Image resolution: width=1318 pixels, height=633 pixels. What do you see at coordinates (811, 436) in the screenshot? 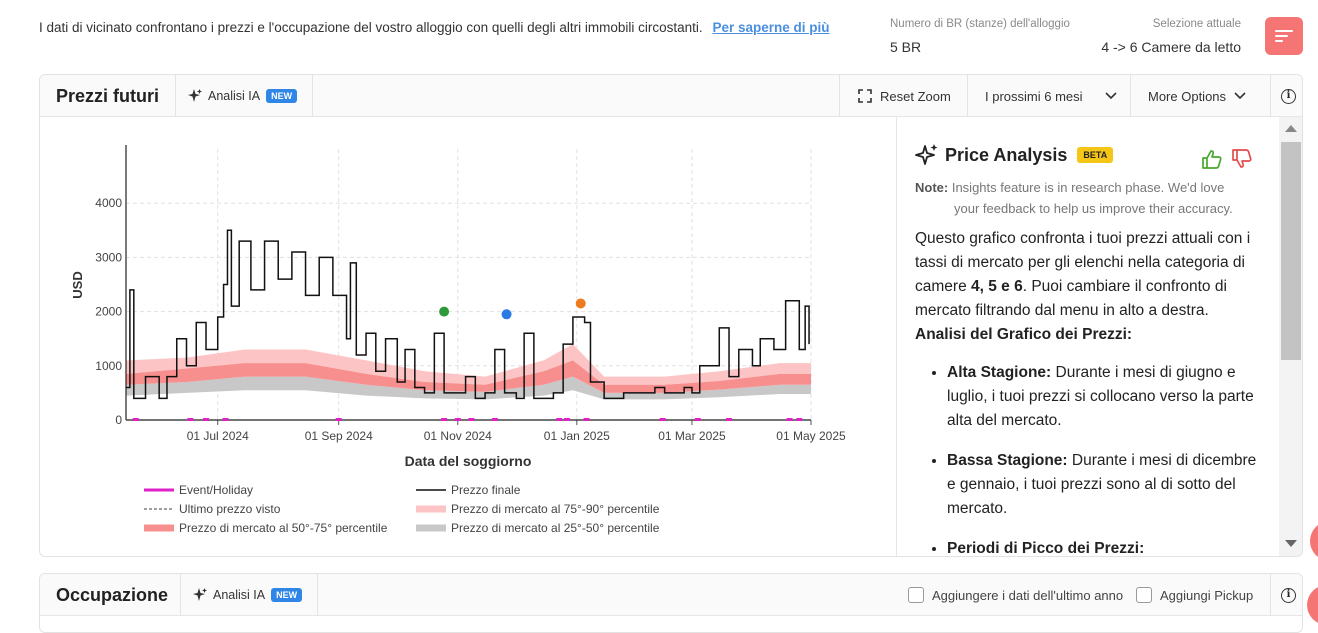
I see `x-tick-label: 01 May 2025` at bounding box center [811, 436].